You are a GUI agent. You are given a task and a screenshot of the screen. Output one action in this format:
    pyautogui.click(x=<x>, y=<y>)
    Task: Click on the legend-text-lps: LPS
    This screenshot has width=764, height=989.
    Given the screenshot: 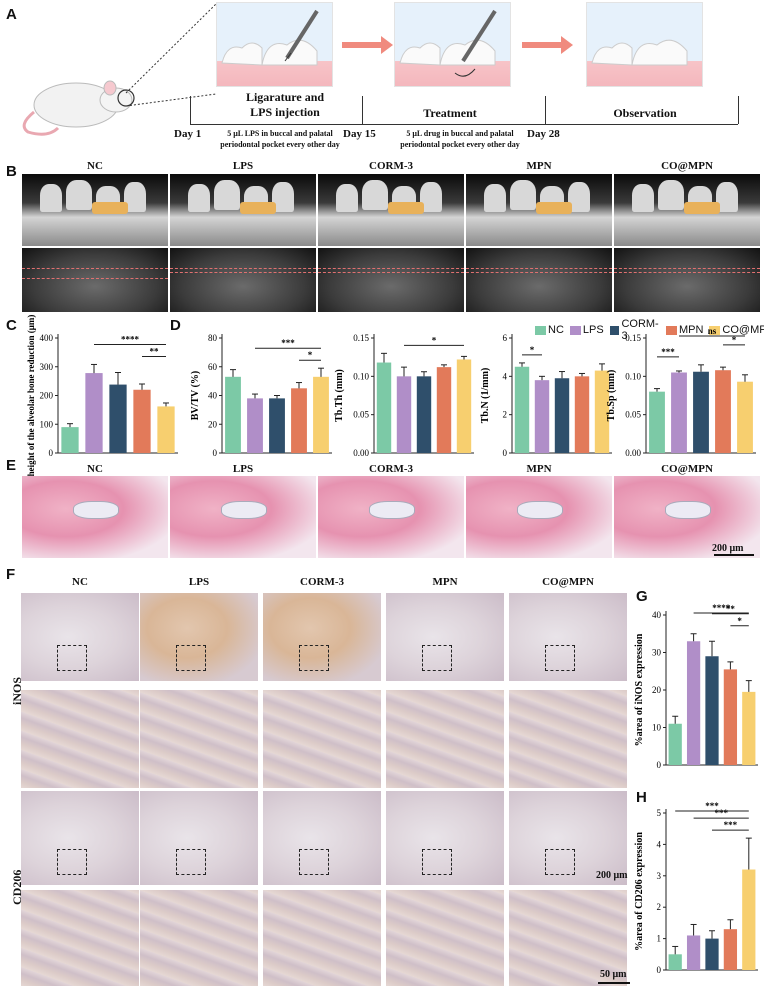 What is the action you would take?
    pyautogui.click(x=593, y=330)
    